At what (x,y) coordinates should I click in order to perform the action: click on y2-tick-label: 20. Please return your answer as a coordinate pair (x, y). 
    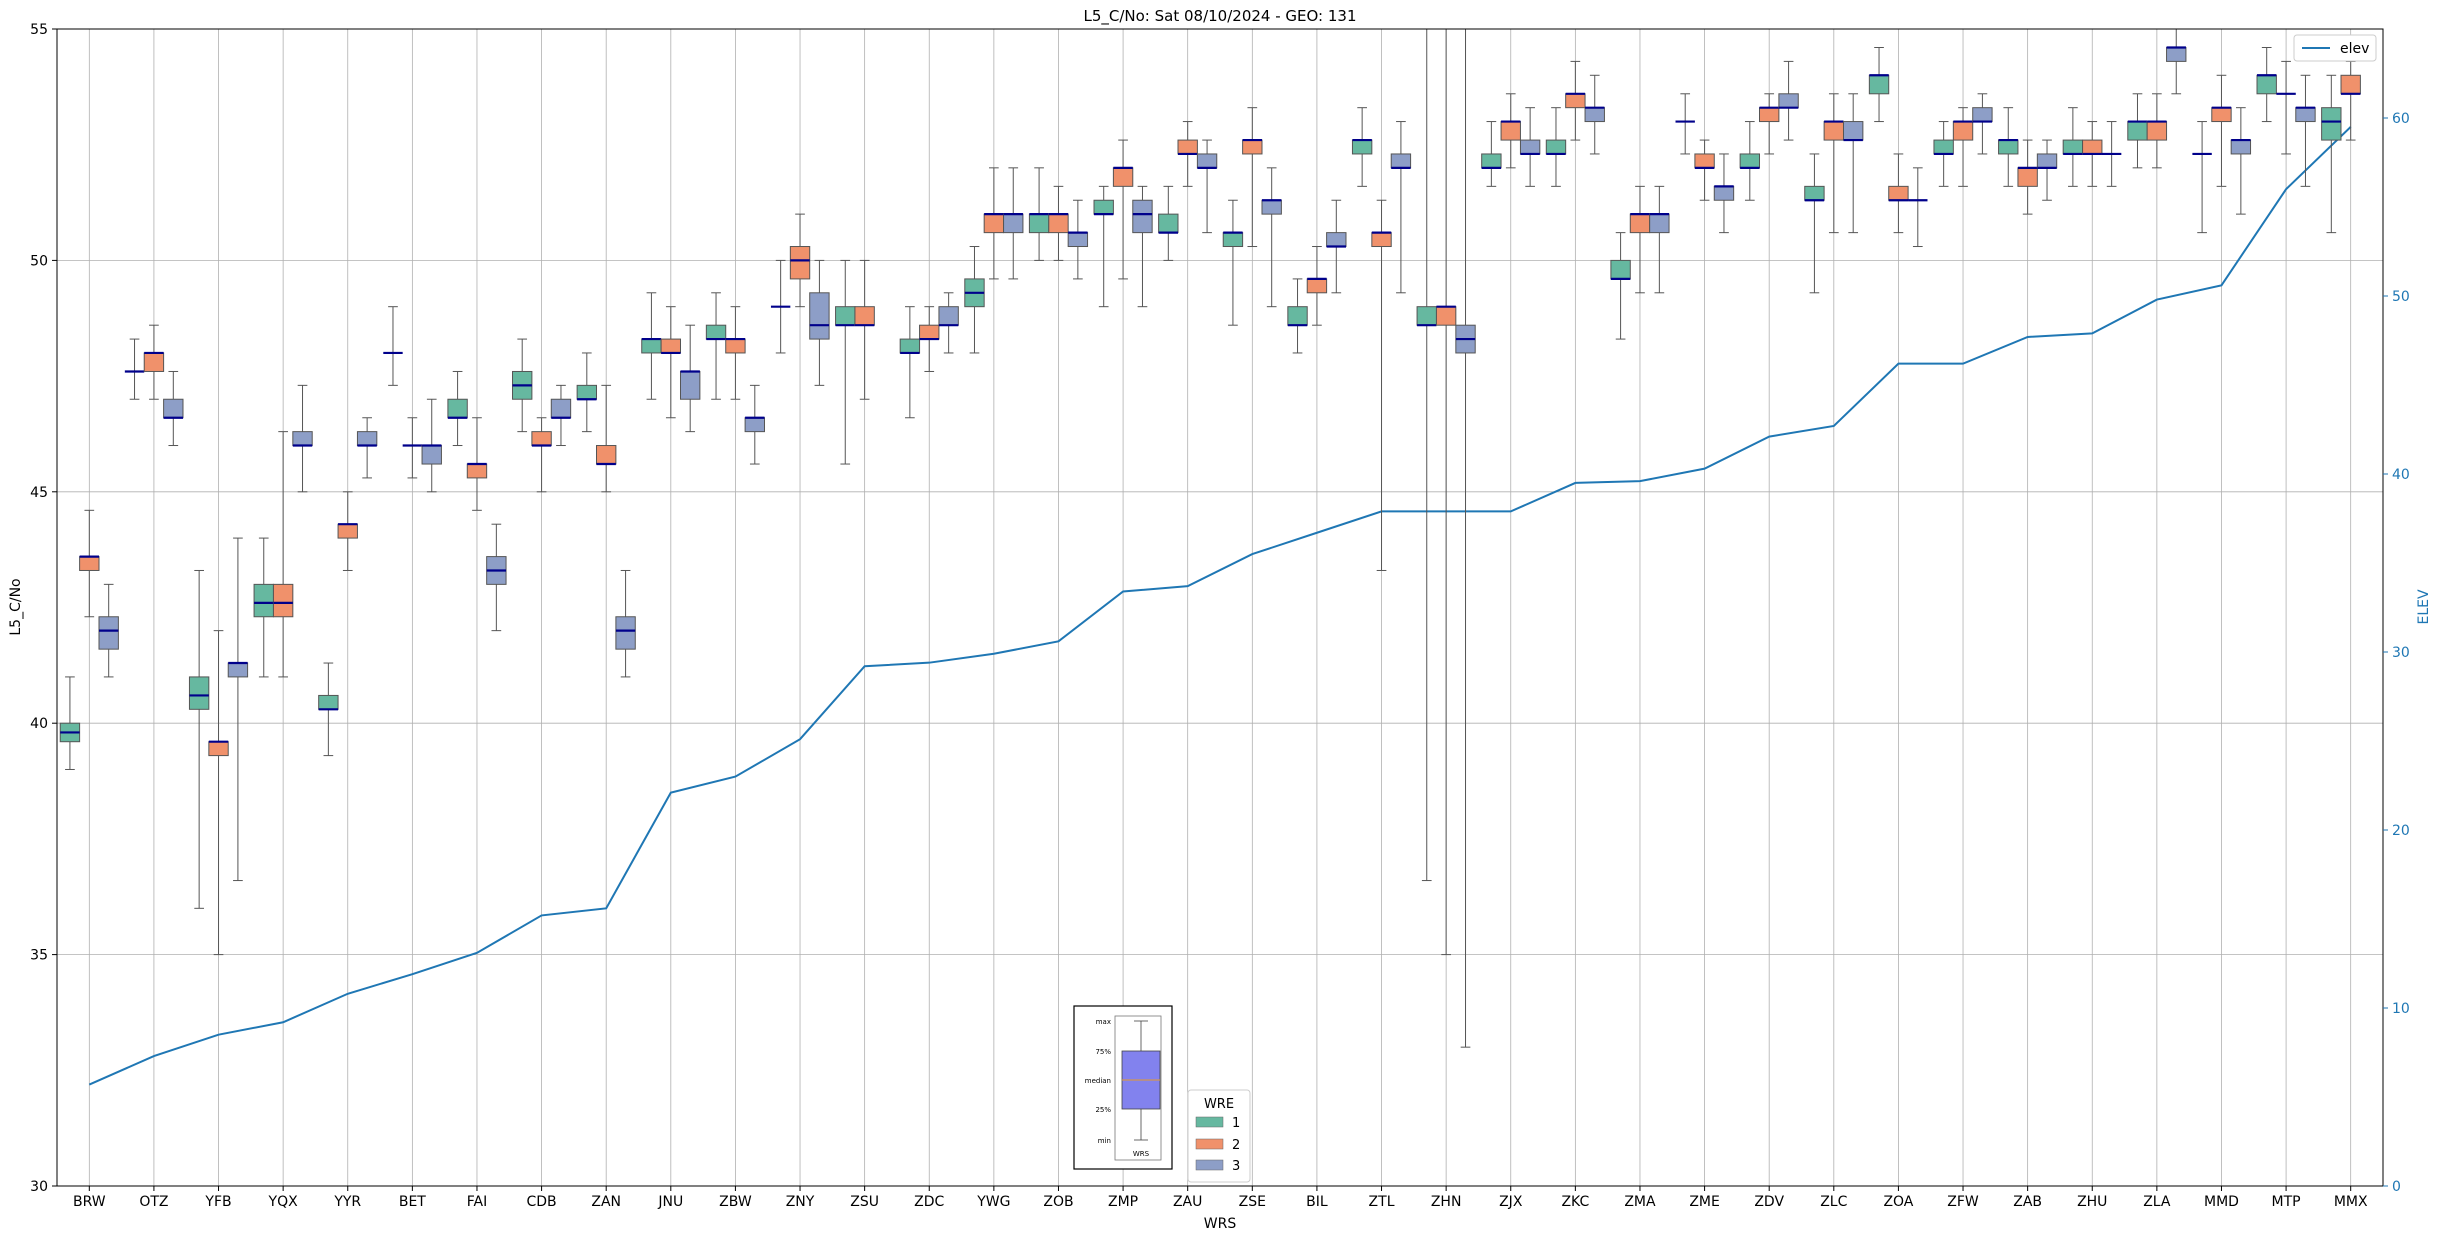
    Looking at the image, I should click on (2401, 831).